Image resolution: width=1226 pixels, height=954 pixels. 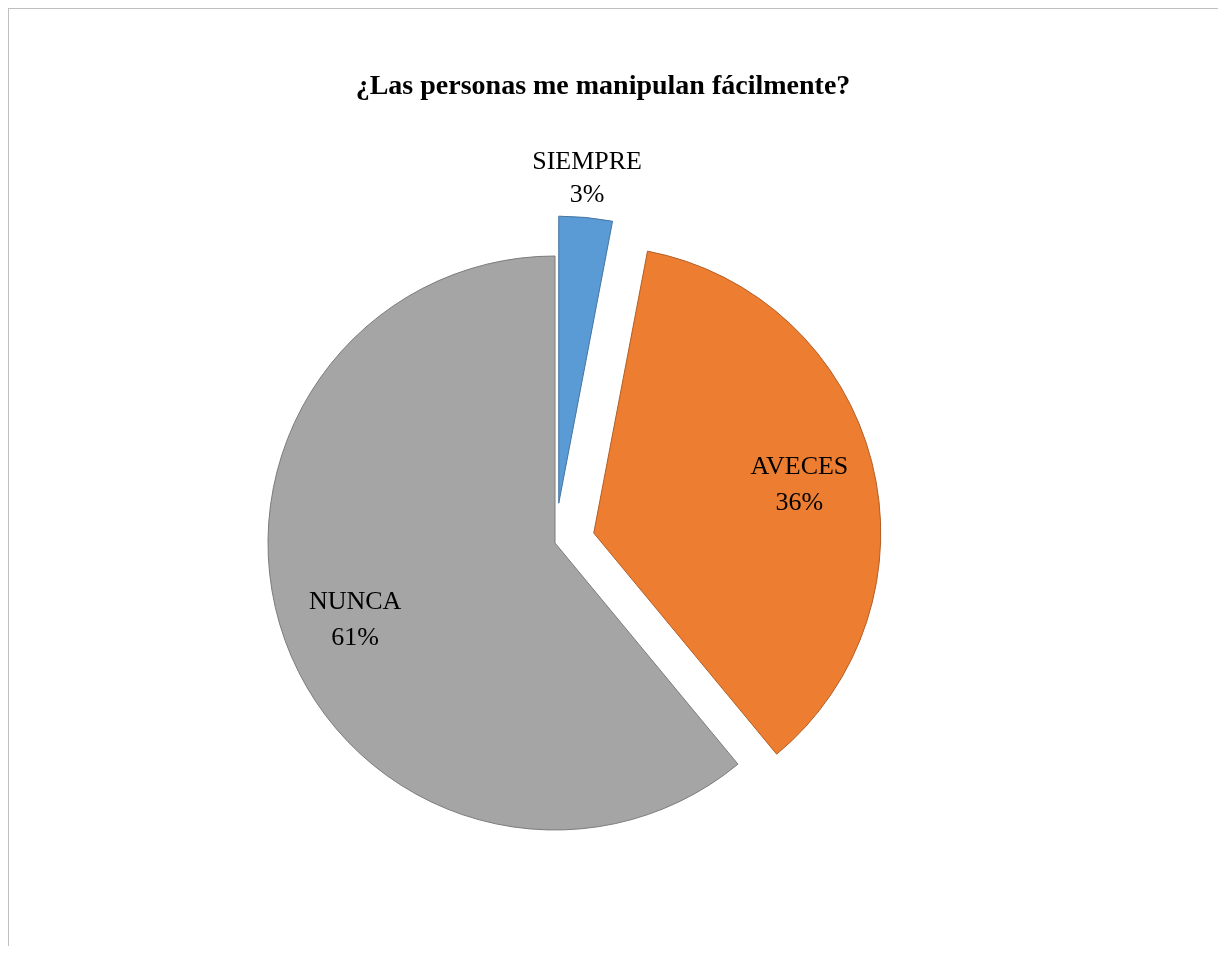 What do you see at coordinates (799, 502) in the screenshot?
I see `data-label: 36%` at bounding box center [799, 502].